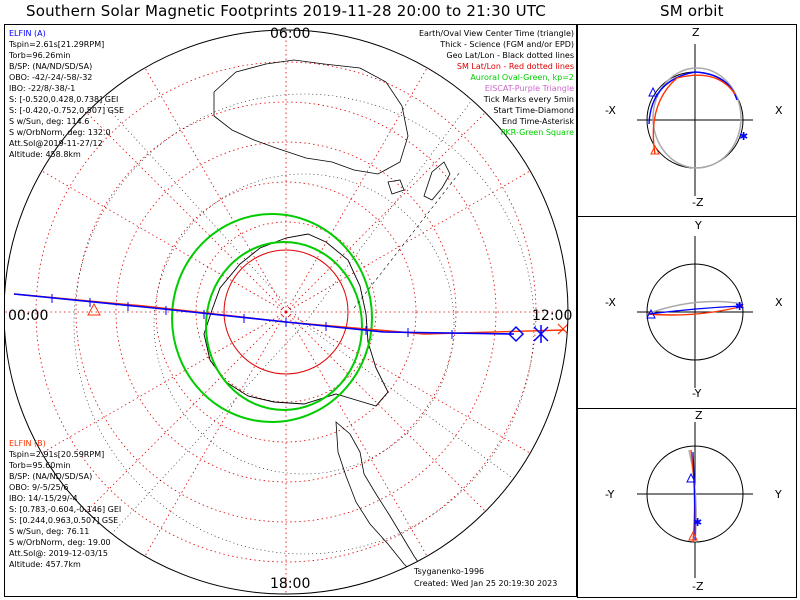 This screenshot has width=800, height=600. I want to click on antarctica-coast, so click(296, 320).